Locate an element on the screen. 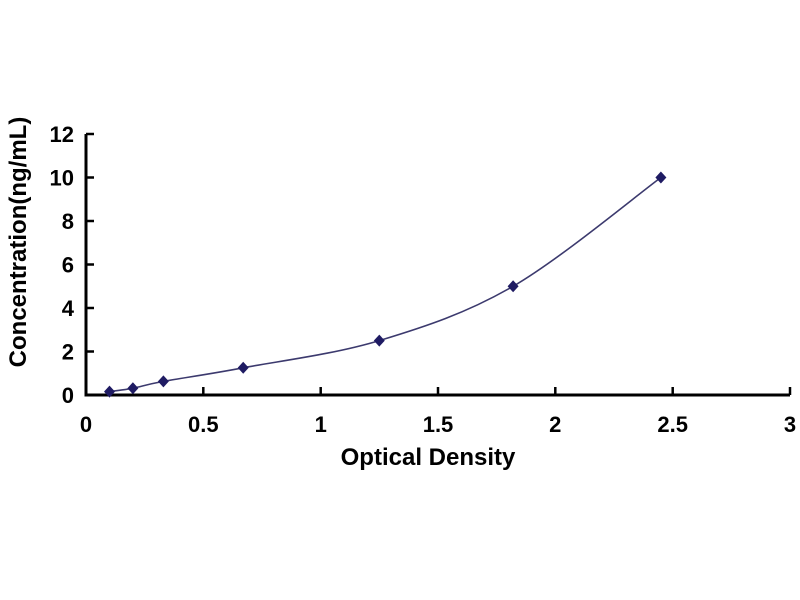  x-tick-label: 0.5 is located at coordinates (203, 424).